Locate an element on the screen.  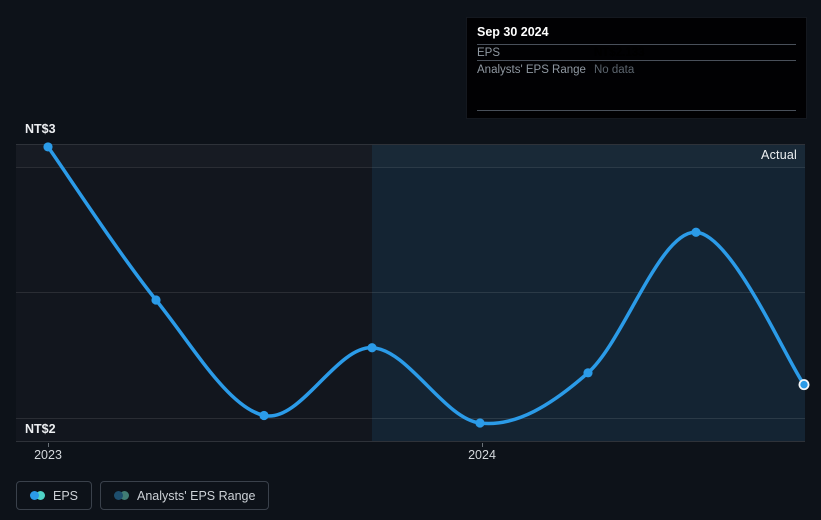
actual-band: Actual is located at coordinates (410, 156).